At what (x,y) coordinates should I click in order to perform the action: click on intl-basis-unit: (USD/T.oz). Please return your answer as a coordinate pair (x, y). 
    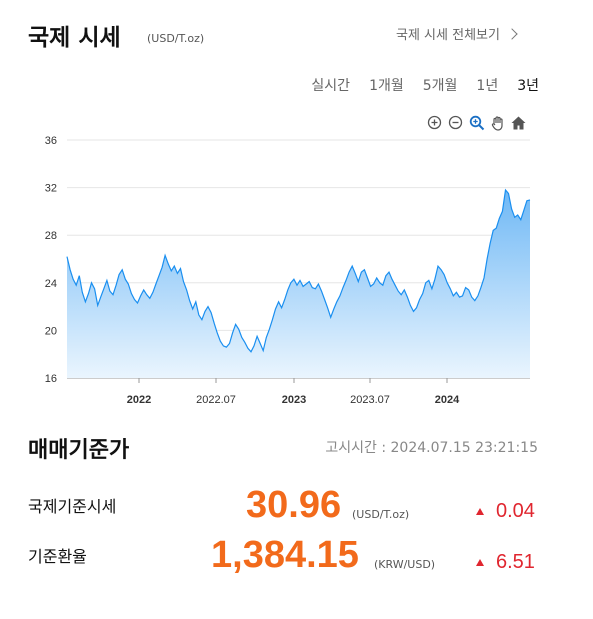
    Looking at the image, I should click on (381, 514).